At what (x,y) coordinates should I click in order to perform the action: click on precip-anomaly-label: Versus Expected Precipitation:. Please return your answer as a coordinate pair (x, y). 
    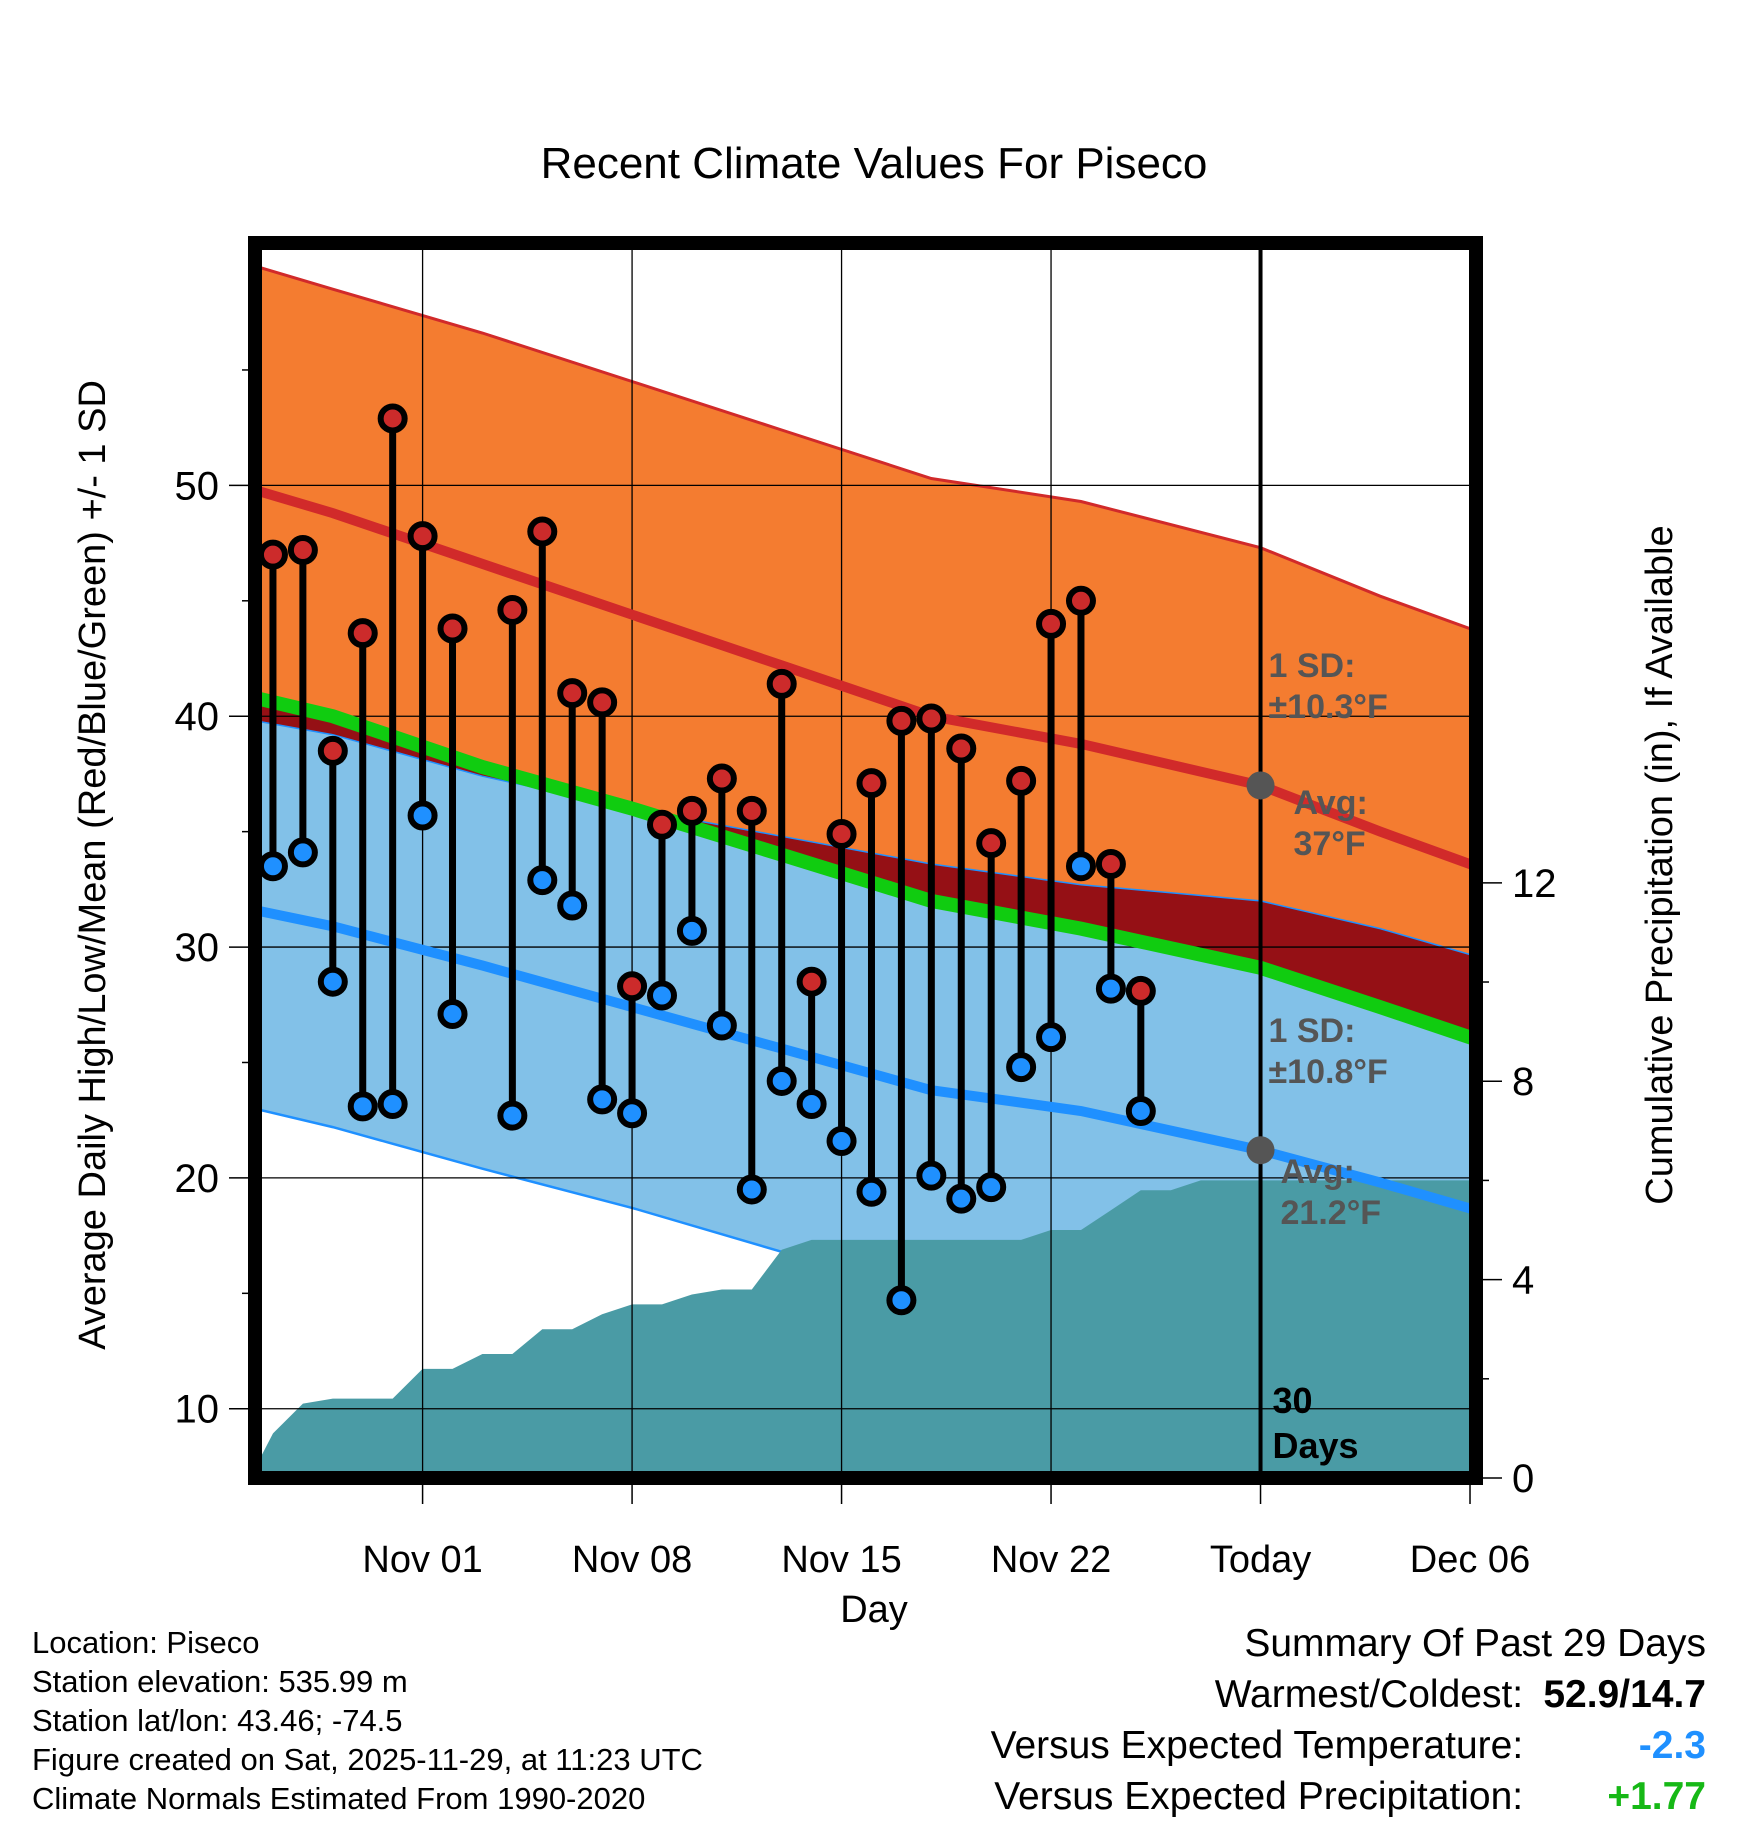
    Looking at the image, I should click on (1259, 1796).